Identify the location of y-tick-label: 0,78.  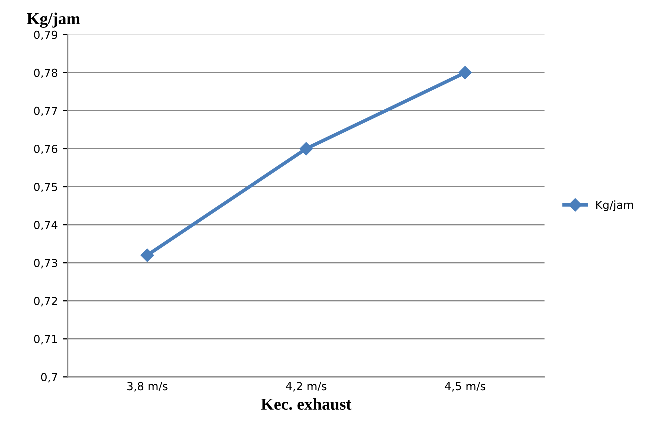
(46, 73).